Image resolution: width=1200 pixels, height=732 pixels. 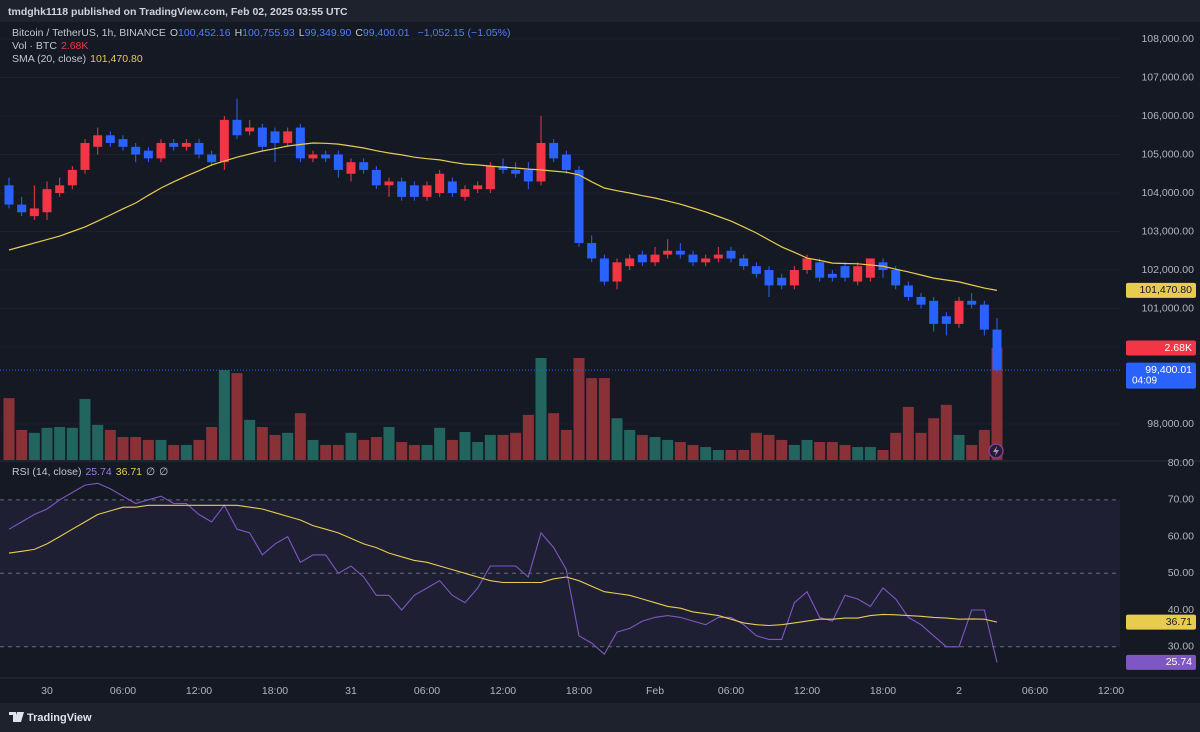 I want to click on y-tick-label: 30.00, so click(x=1181, y=647).